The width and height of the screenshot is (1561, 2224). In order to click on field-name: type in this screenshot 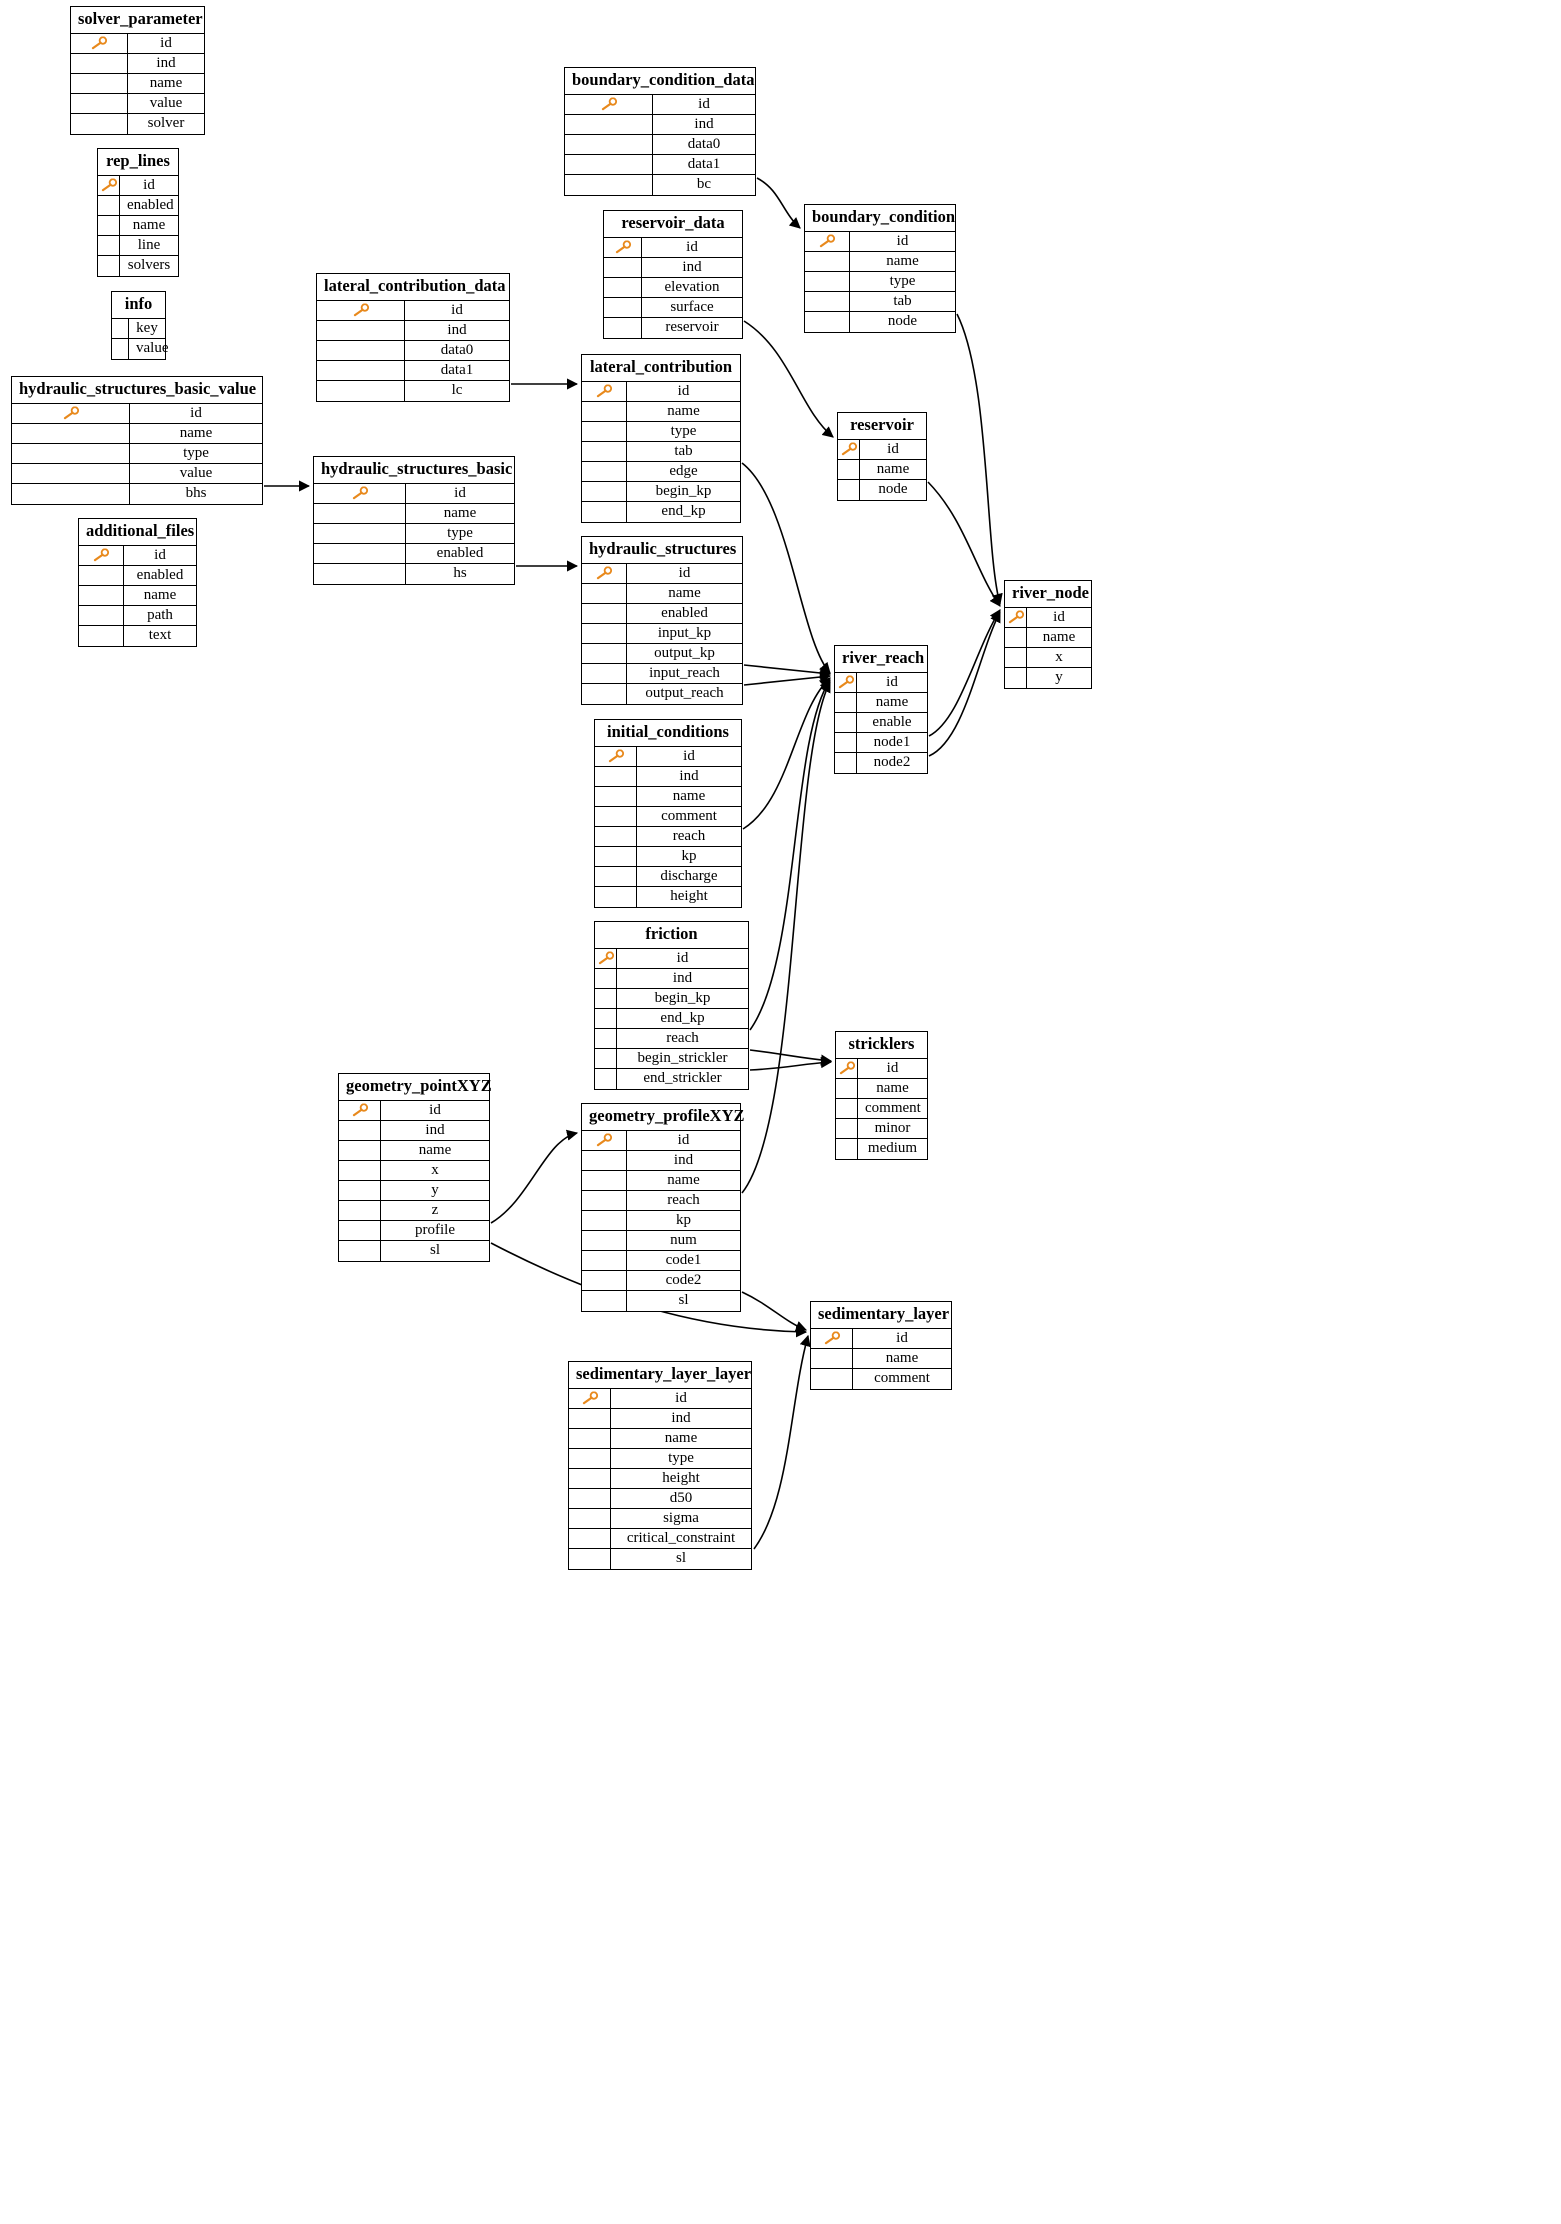, I will do `click(196, 452)`.